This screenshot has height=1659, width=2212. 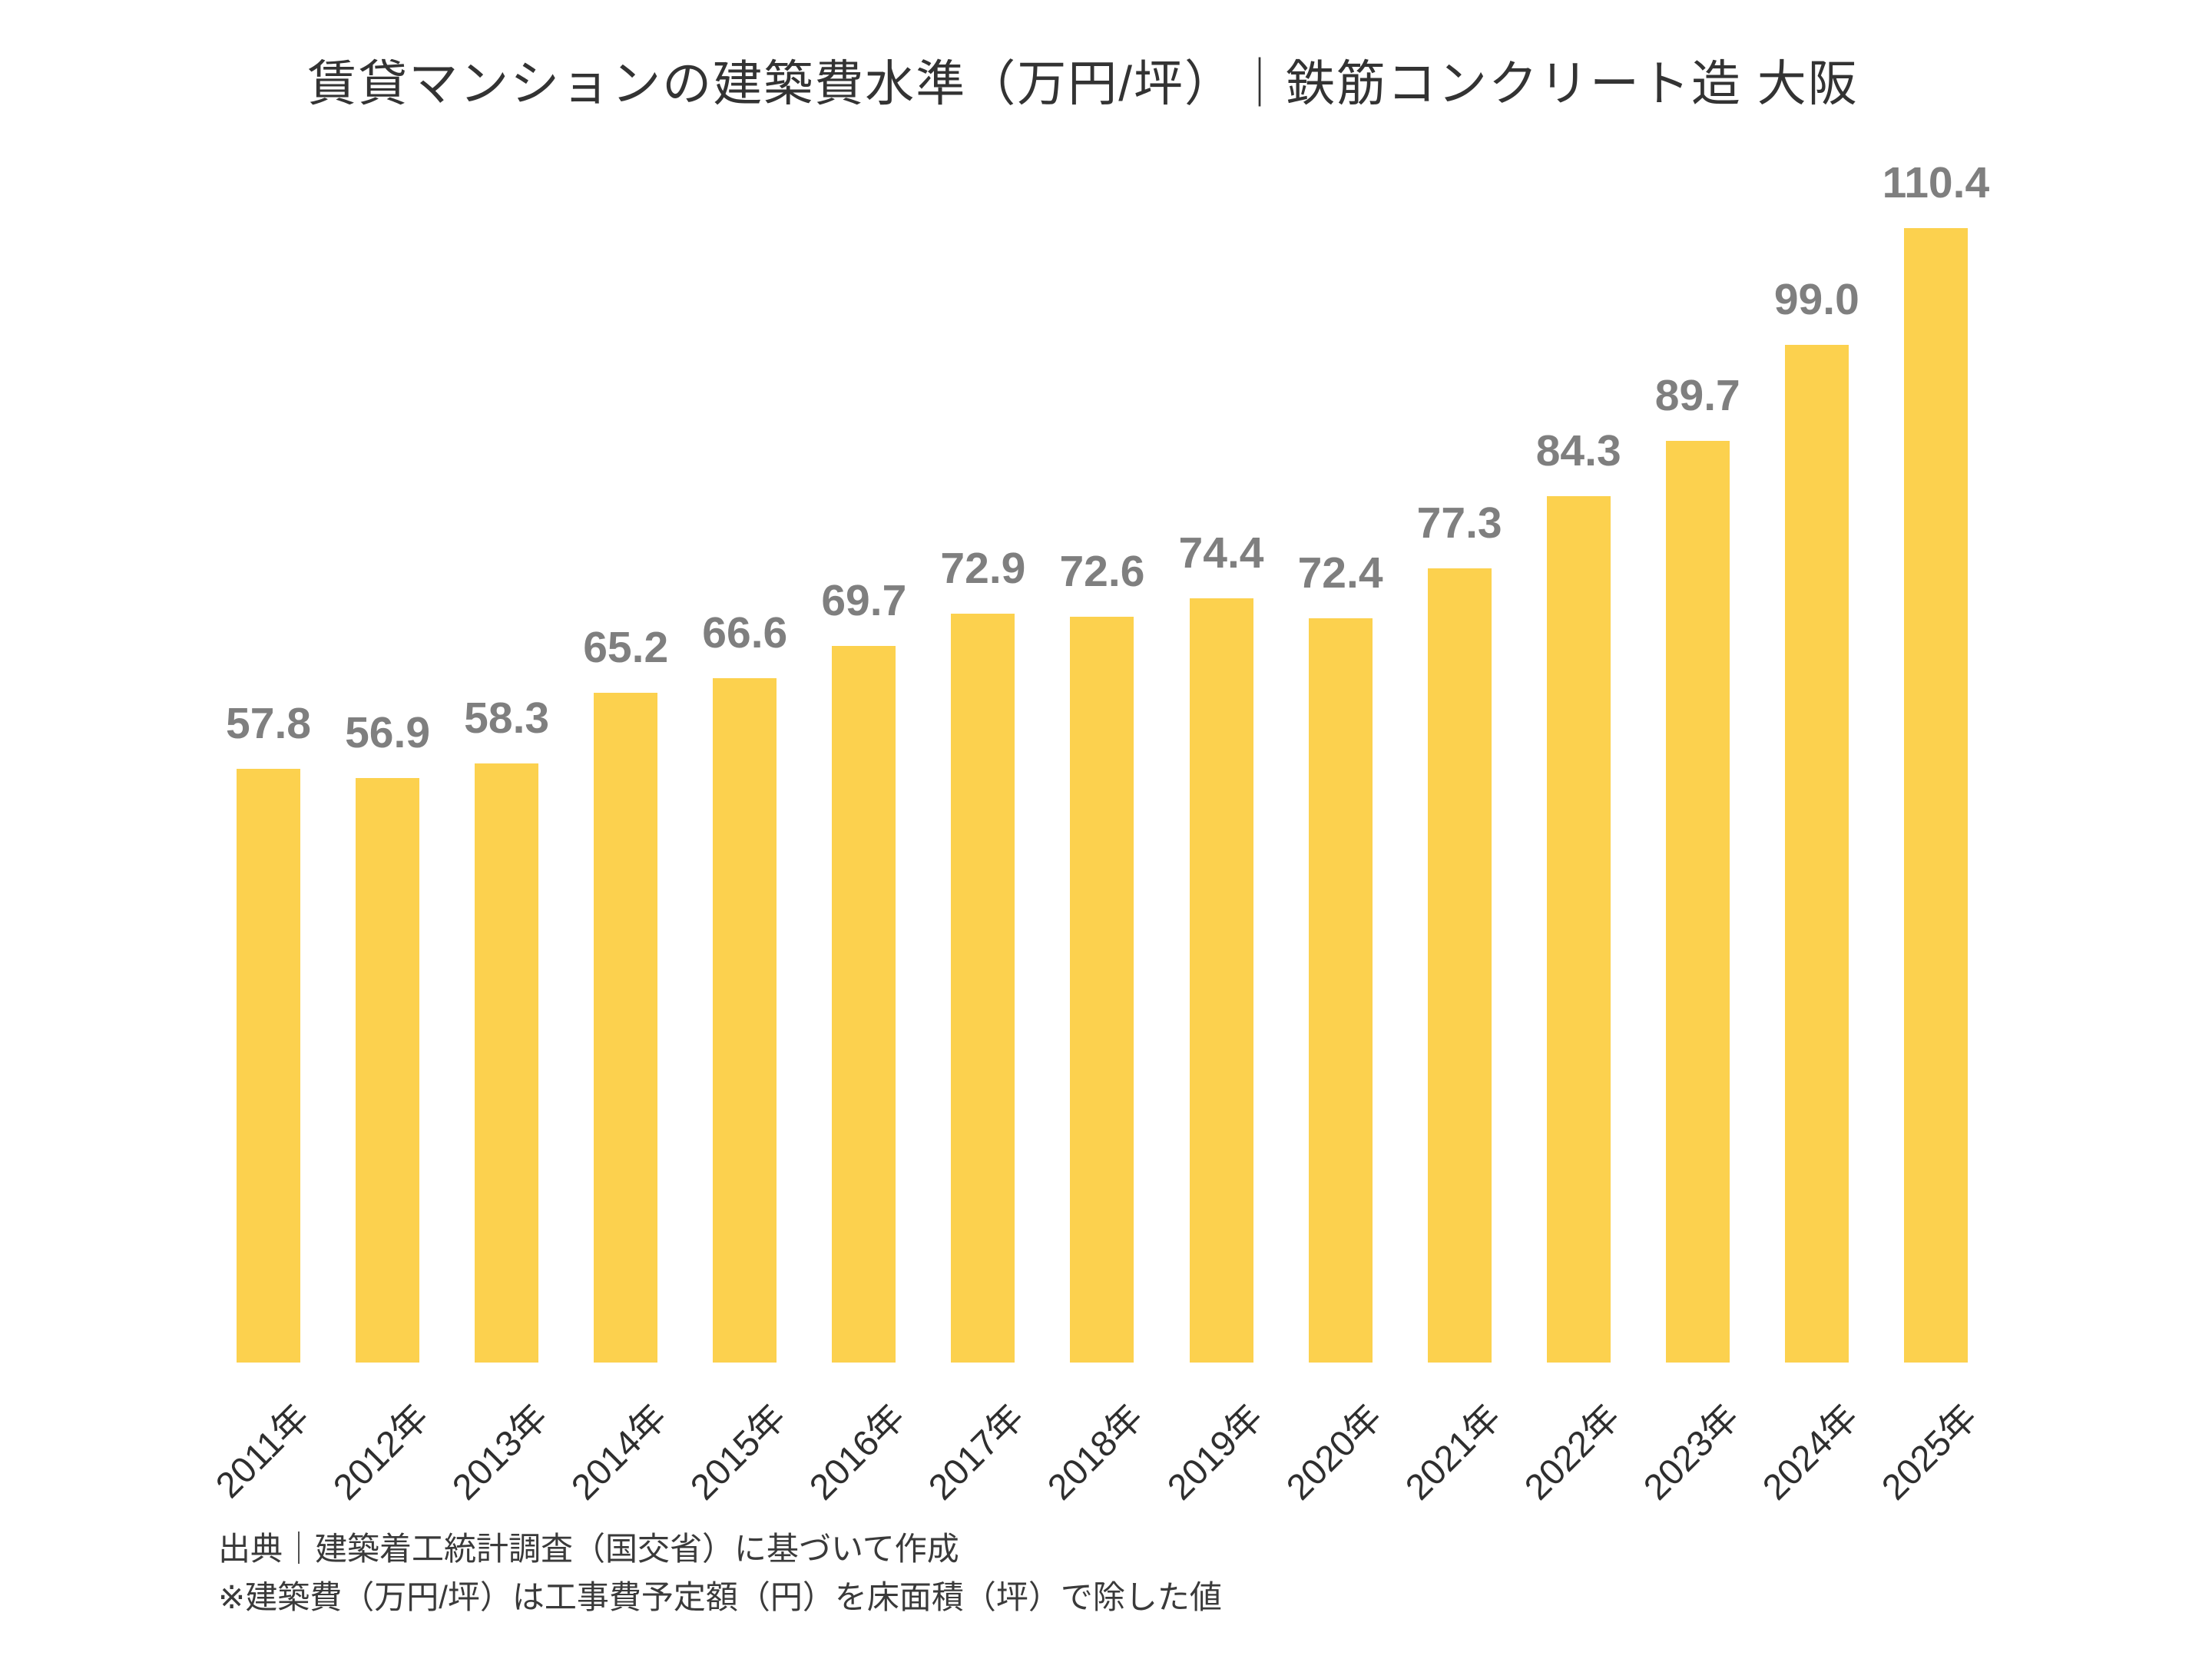 What do you see at coordinates (1333, 1452) in the screenshot?
I see `x-axis-label: 2020年` at bounding box center [1333, 1452].